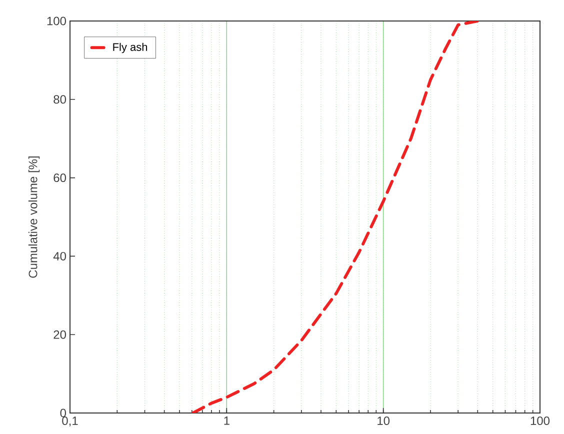 This screenshot has width=564, height=434. Describe the element at coordinates (60, 99) in the screenshot. I see `y-tick-label: 80` at that location.